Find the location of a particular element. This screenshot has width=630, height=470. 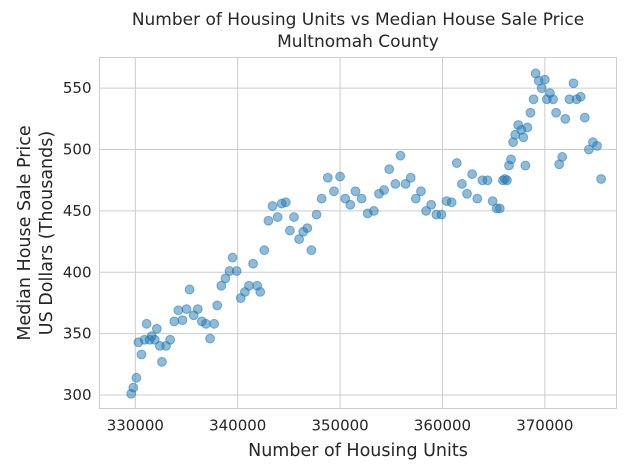

y-axis-label-line-2: US Dollars (Thousands) is located at coordinates (47, 233).